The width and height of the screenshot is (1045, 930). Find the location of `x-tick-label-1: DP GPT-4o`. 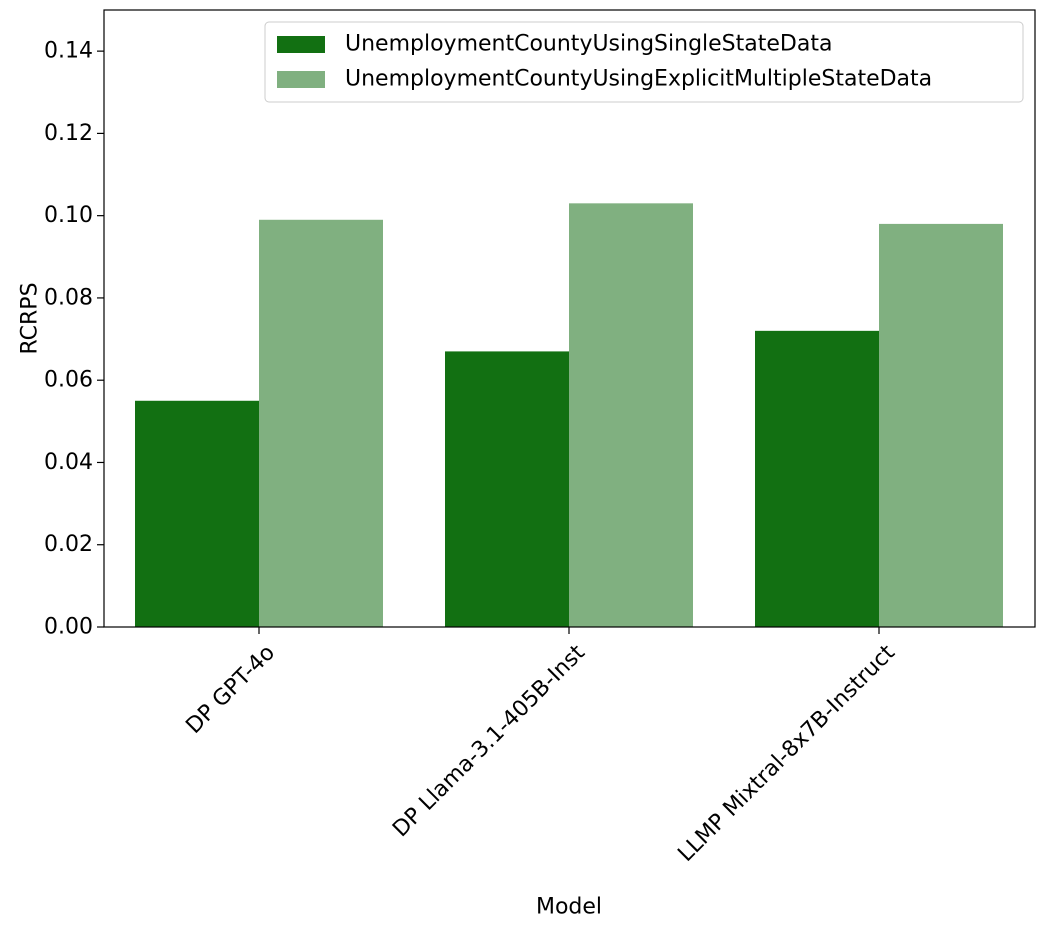

x-tick-label-1: DP GPT-4o is located at coordinates (230, 689).